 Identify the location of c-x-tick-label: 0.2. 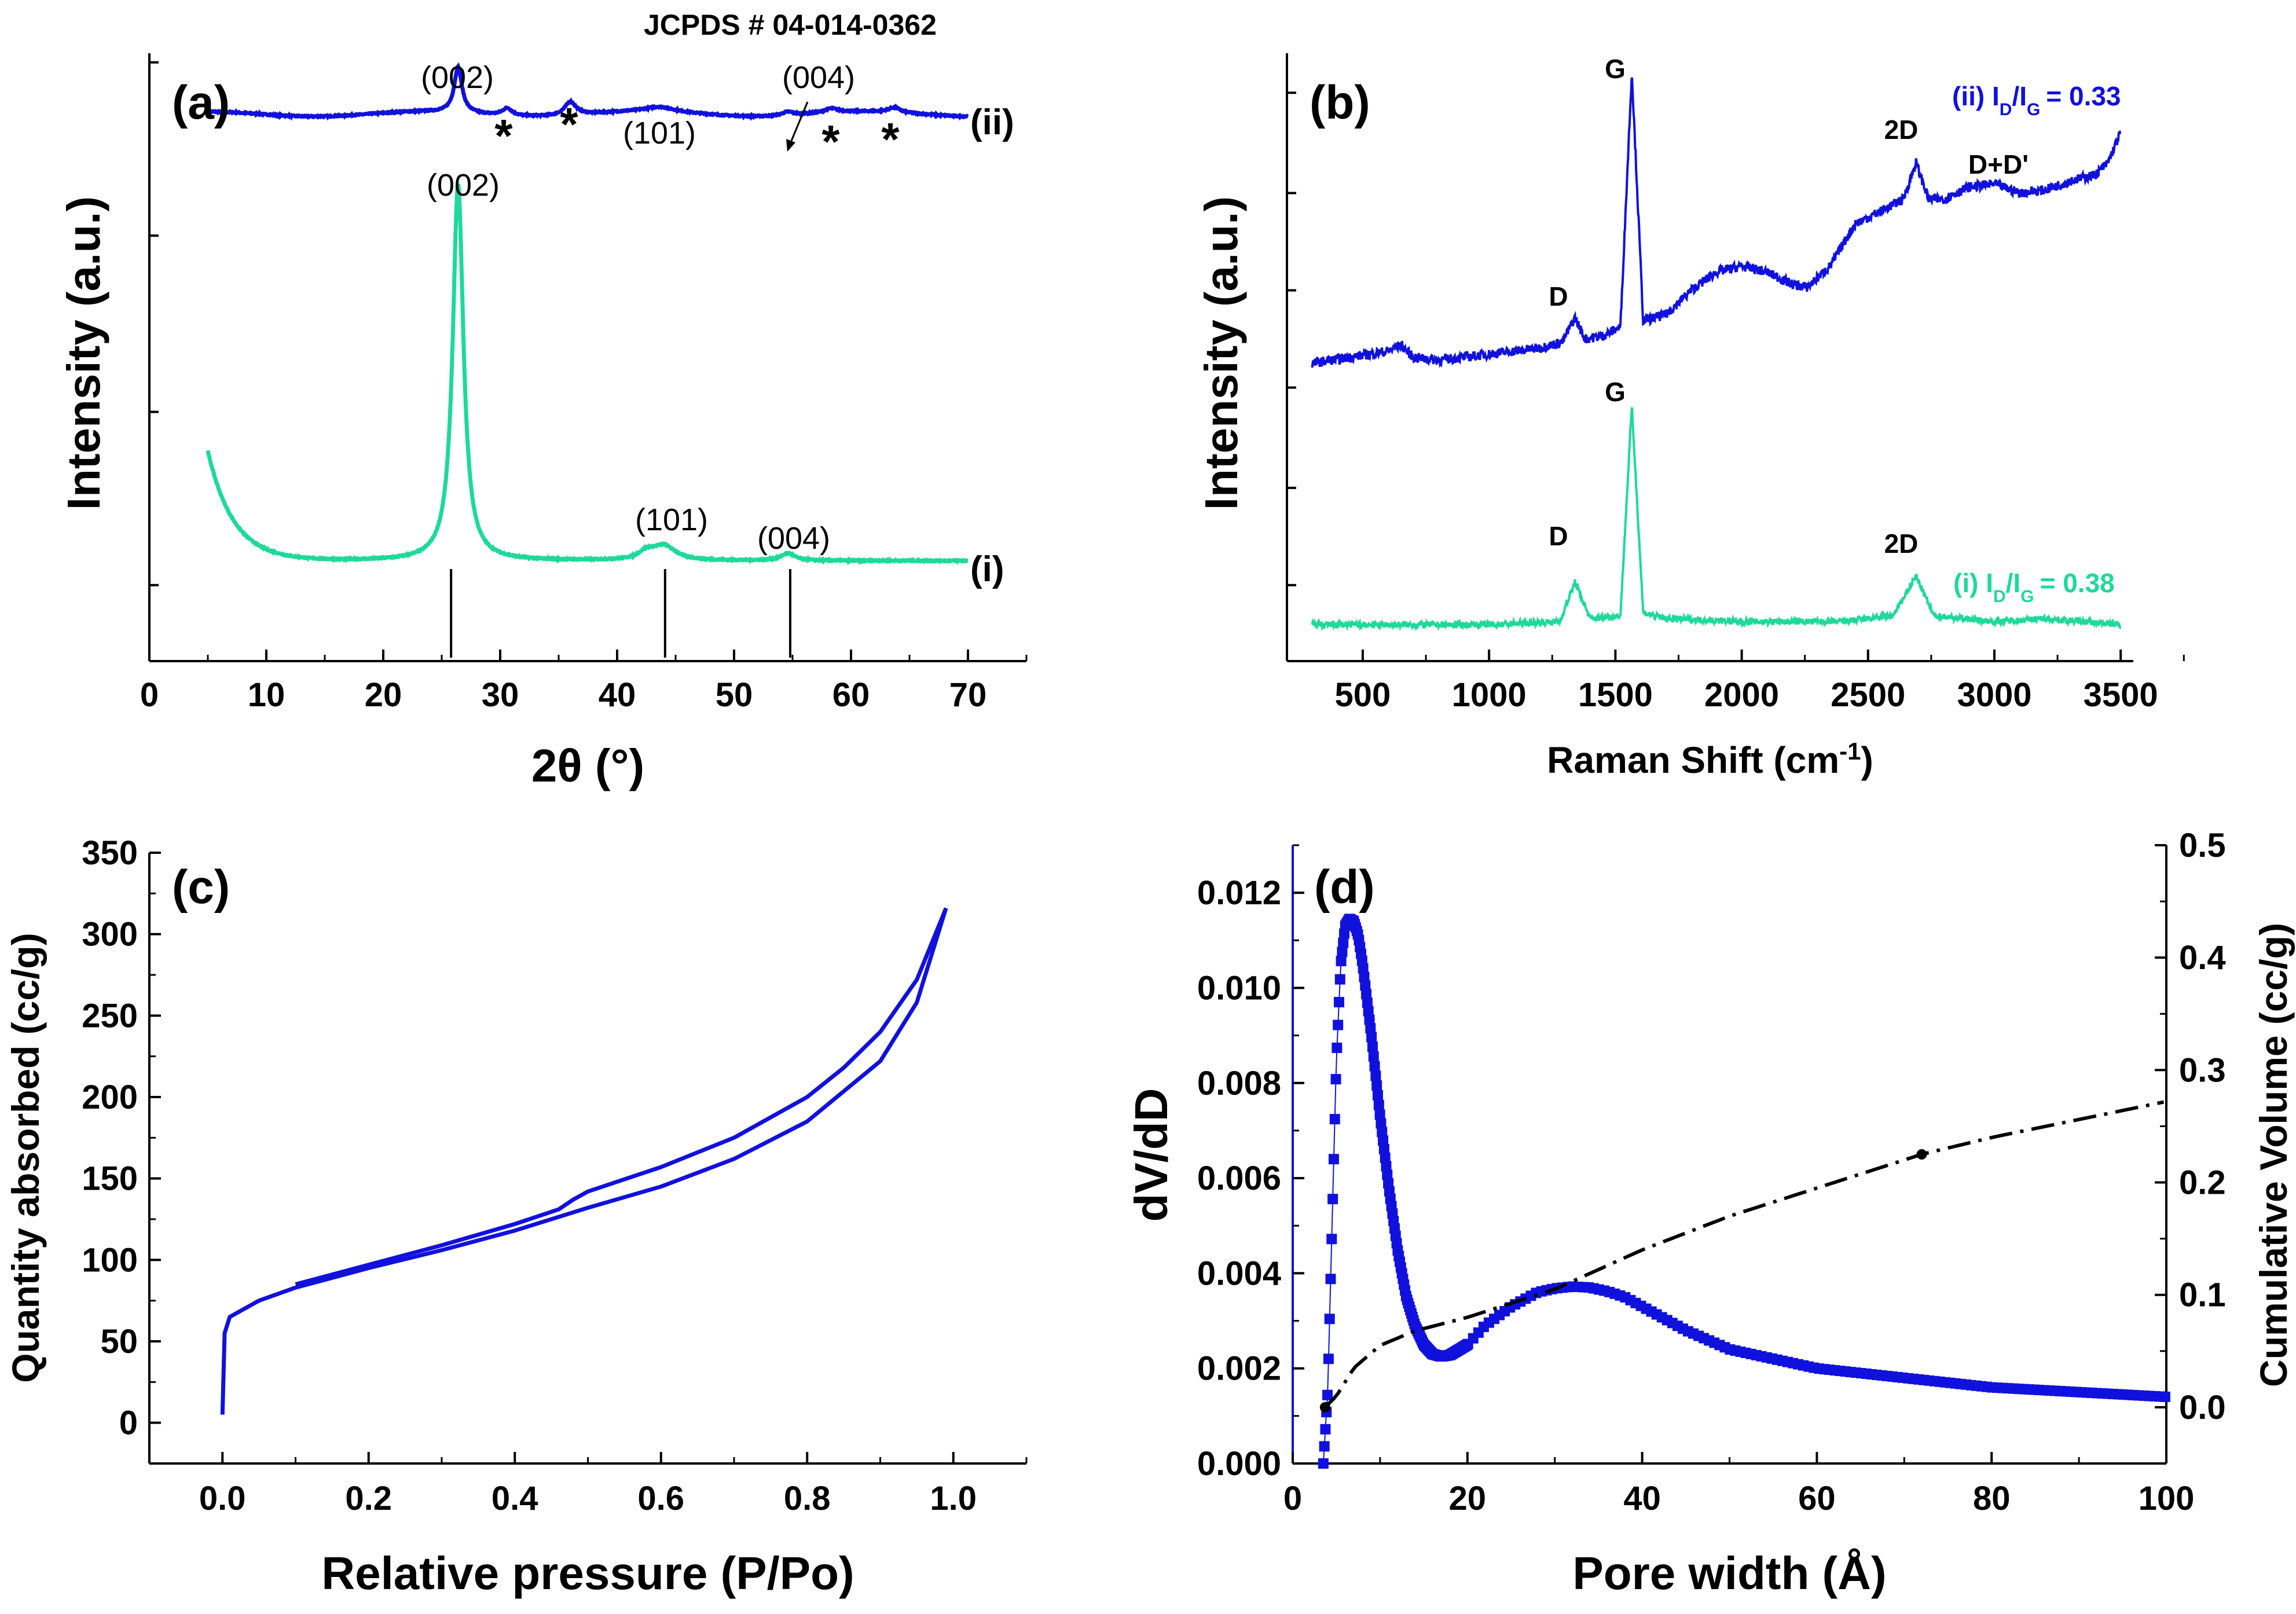
(368, 1498).